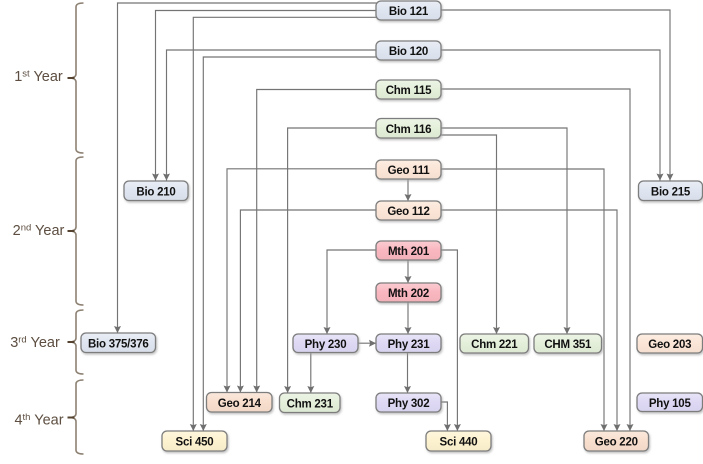  I want to click on svg-text: Chm 116, so click(409, 130).